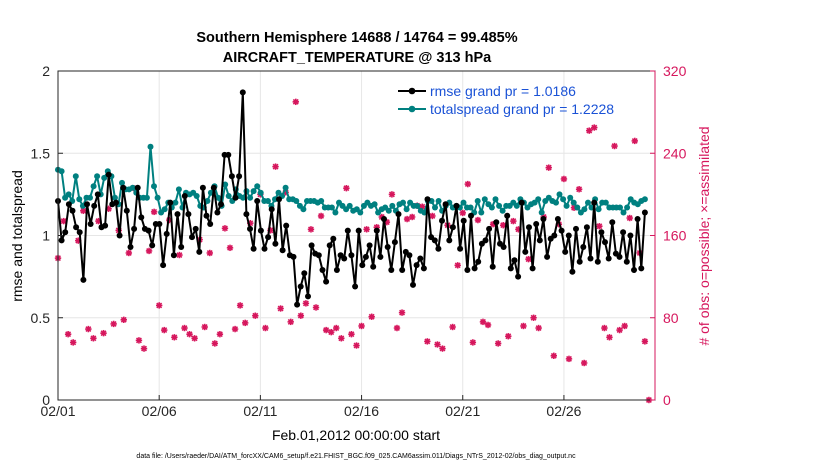 This screenshot has width=830, height=470. Describe the element at coordinates (462, 411) in the screenshot. I see `x-tick-label: 02/21` at that location.